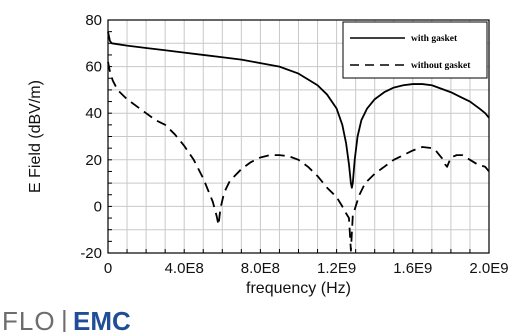 This screenshot has width=515, height=332. I want to click on y-axis-title: E Field (dBV/m), so click(35, 136).